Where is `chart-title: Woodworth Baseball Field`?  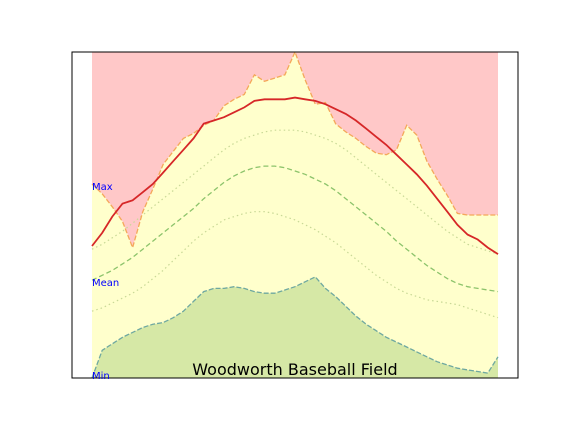
chart-title: Woodworth Baseball Field is located at coordinates (294, 369).